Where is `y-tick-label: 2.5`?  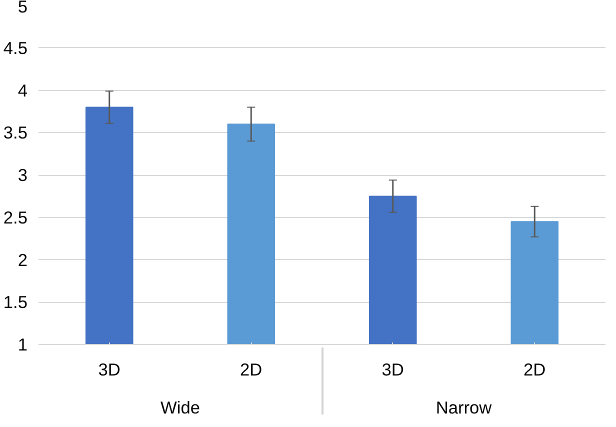 y-tick-label: 2.5 is located at coordinates (15, 217).